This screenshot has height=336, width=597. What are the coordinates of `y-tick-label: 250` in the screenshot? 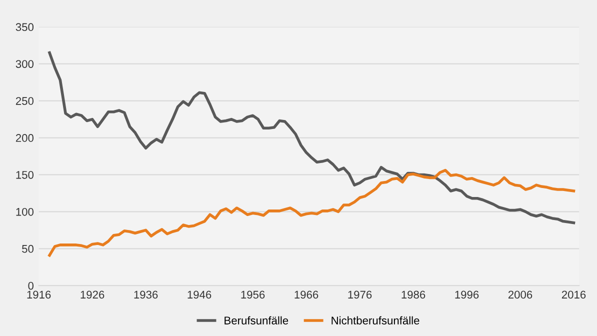 It's located at (25, 101).